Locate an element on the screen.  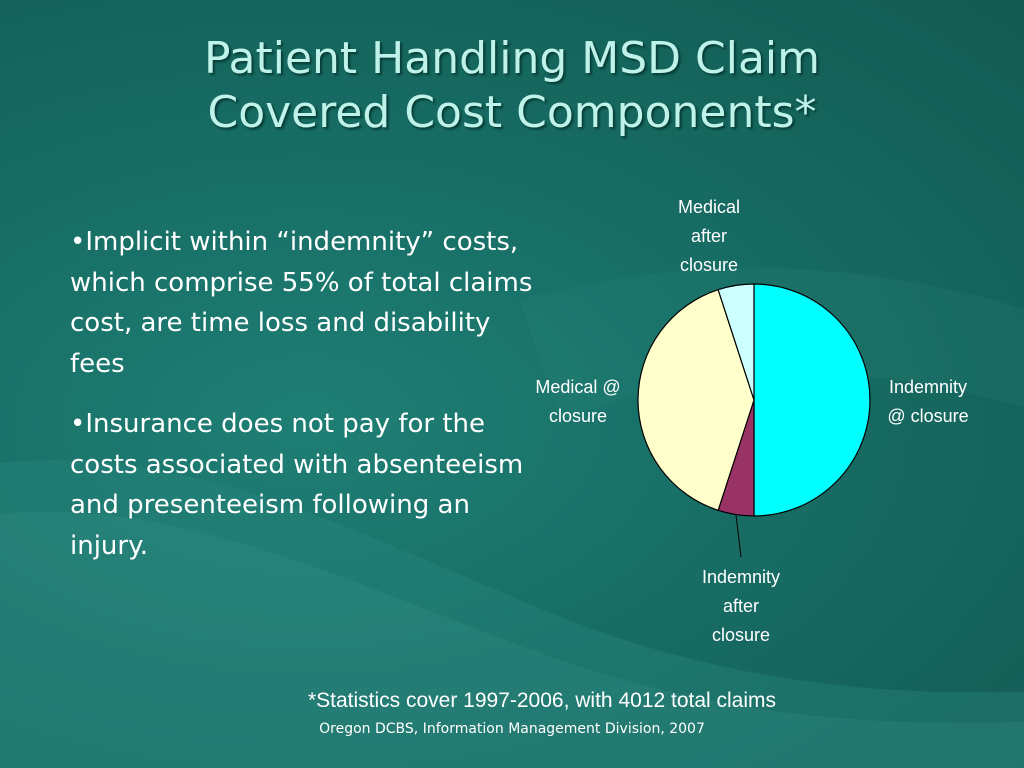
title-line-2: Covered Cost Components* is located at coordinates (512, 112).